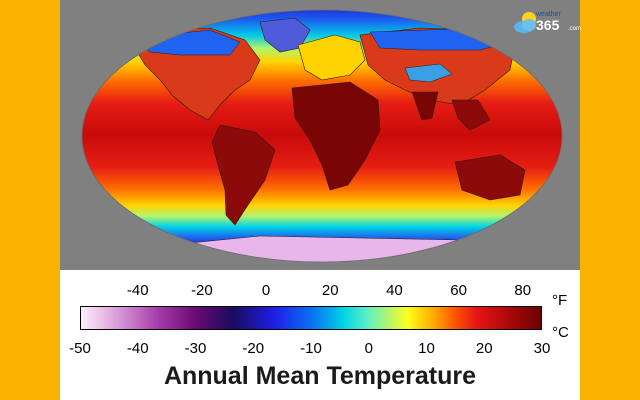 Image resolution: width=640 pixels, height=400 pixels. I want to click on australia-landmass, so click(490, 177).